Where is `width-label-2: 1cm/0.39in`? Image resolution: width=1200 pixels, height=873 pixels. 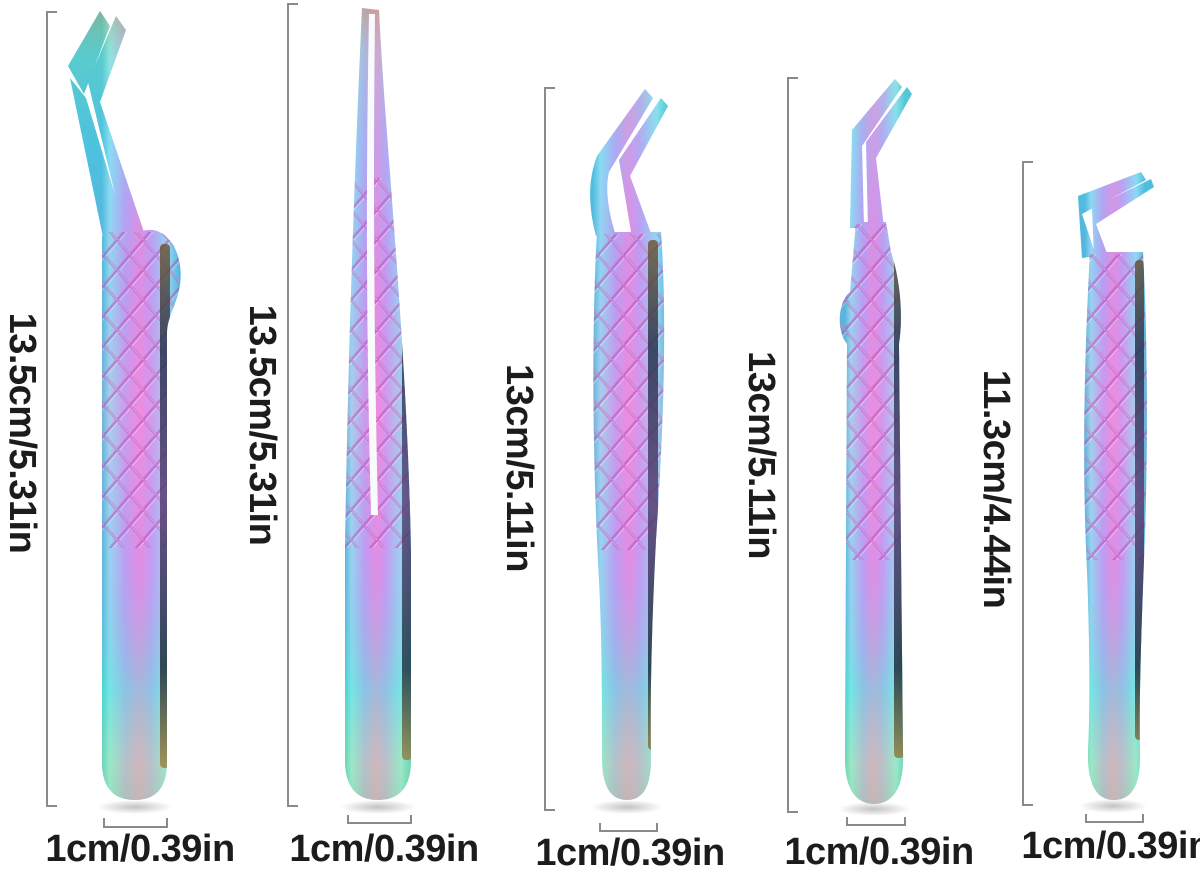
width-label-2: 1cm/0.39in is located at coordinates (384, 849).